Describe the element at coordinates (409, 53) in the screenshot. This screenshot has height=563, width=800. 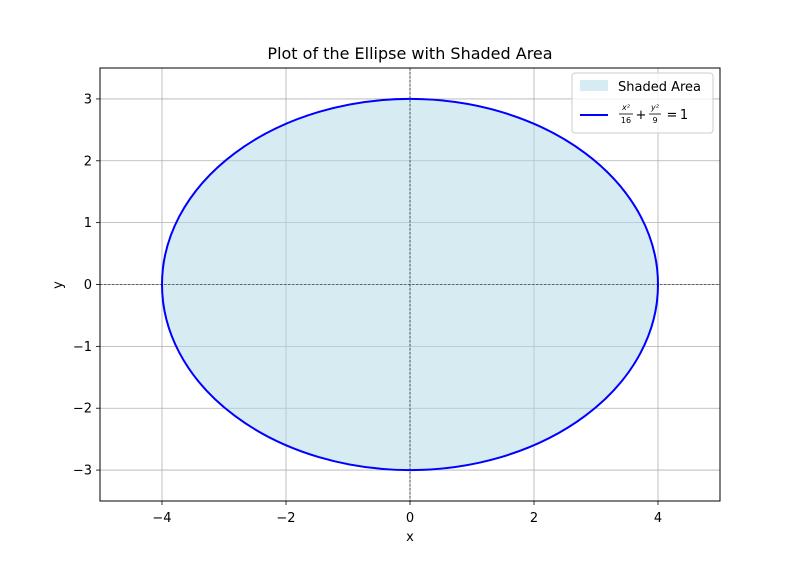
I see `chart-title: Plot of the Ellipse with Shaded Area` at that location.